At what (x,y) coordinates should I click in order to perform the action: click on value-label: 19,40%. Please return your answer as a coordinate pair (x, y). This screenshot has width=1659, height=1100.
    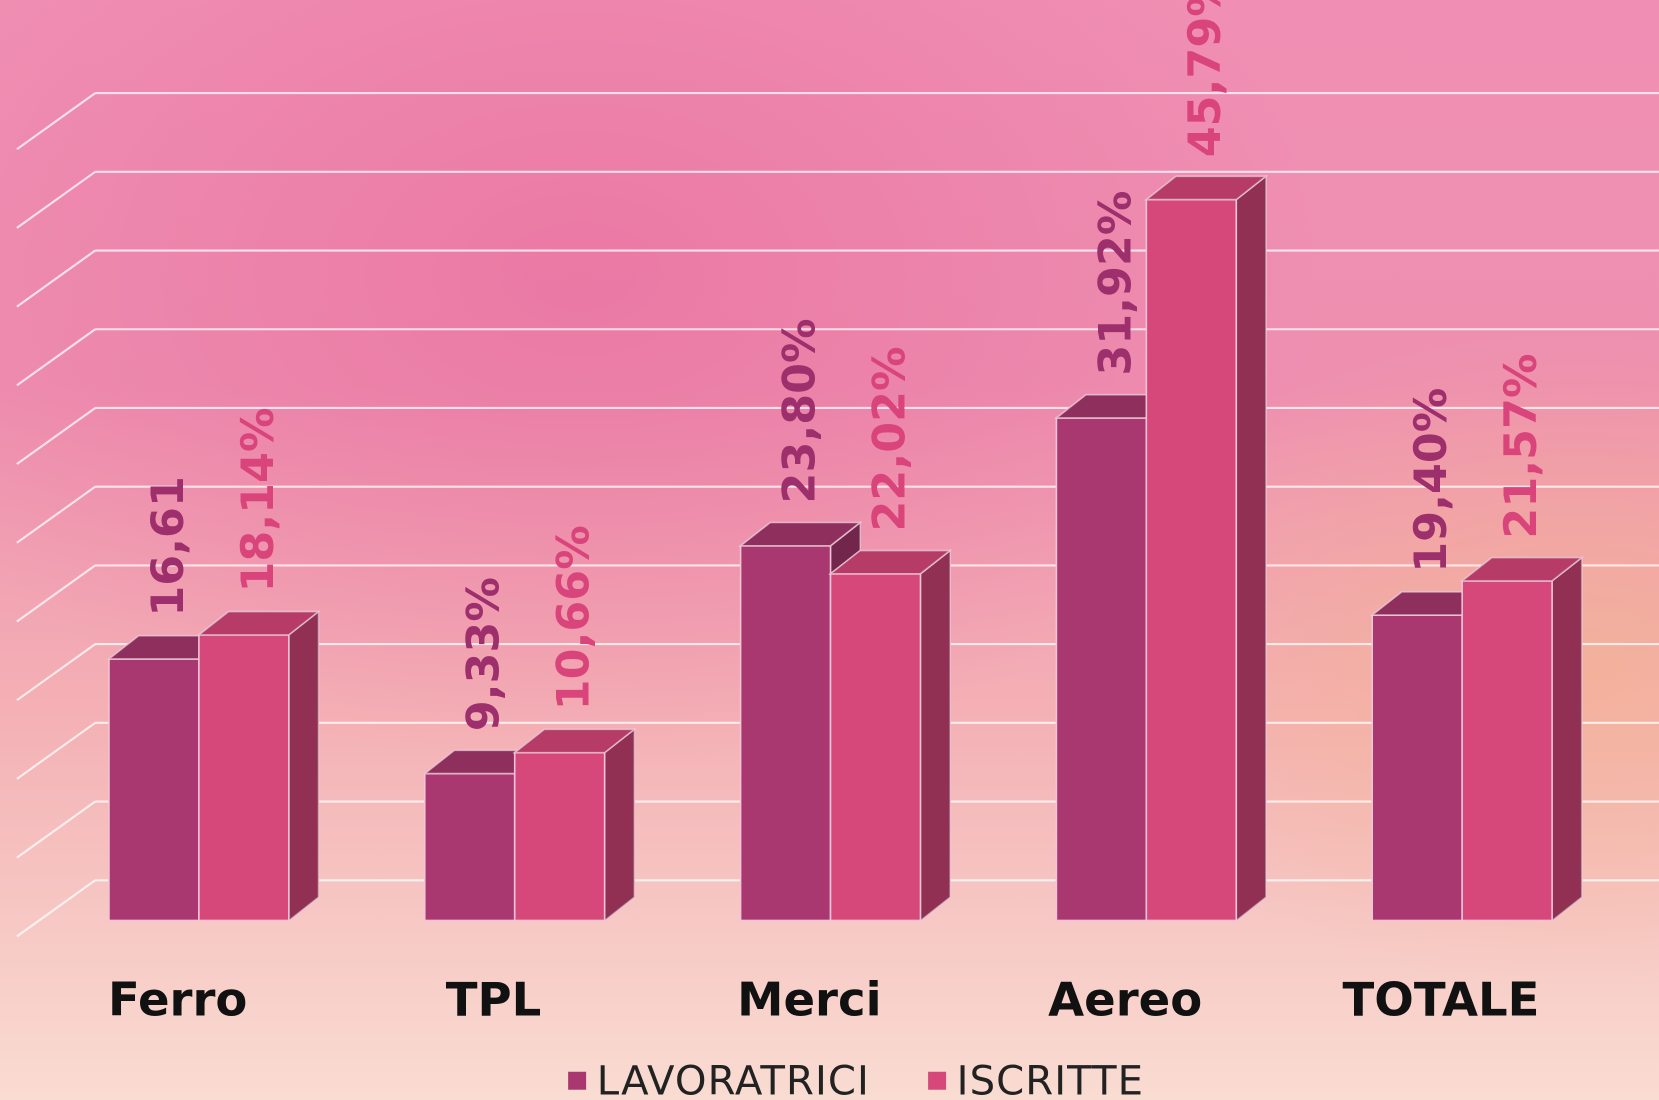
    Looking at the image, I should click on (1431, 480).